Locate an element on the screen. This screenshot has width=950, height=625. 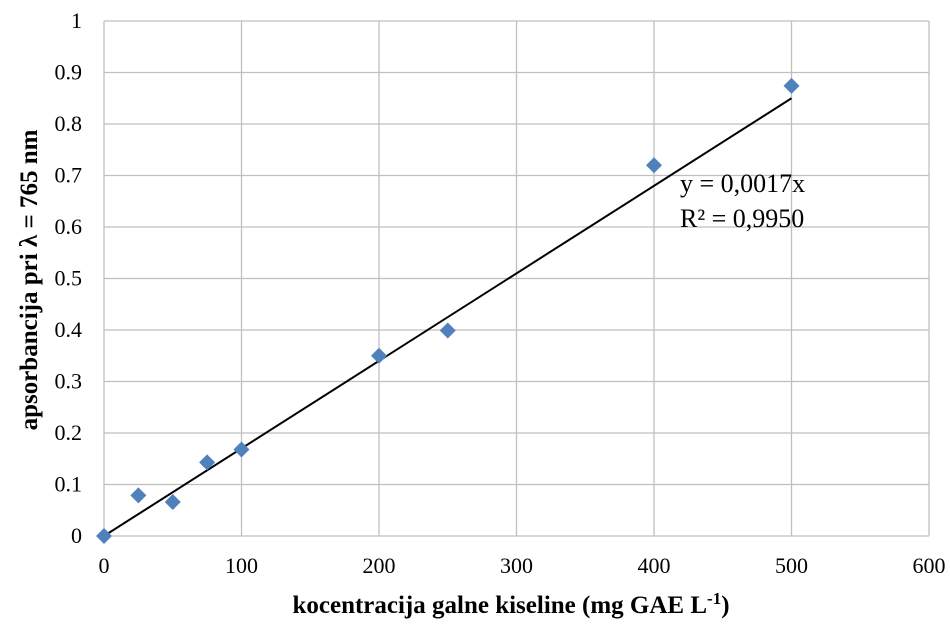
x-axis-ticks: 0 100 200 300 400 500 600 is located at coordinates (522, 565).